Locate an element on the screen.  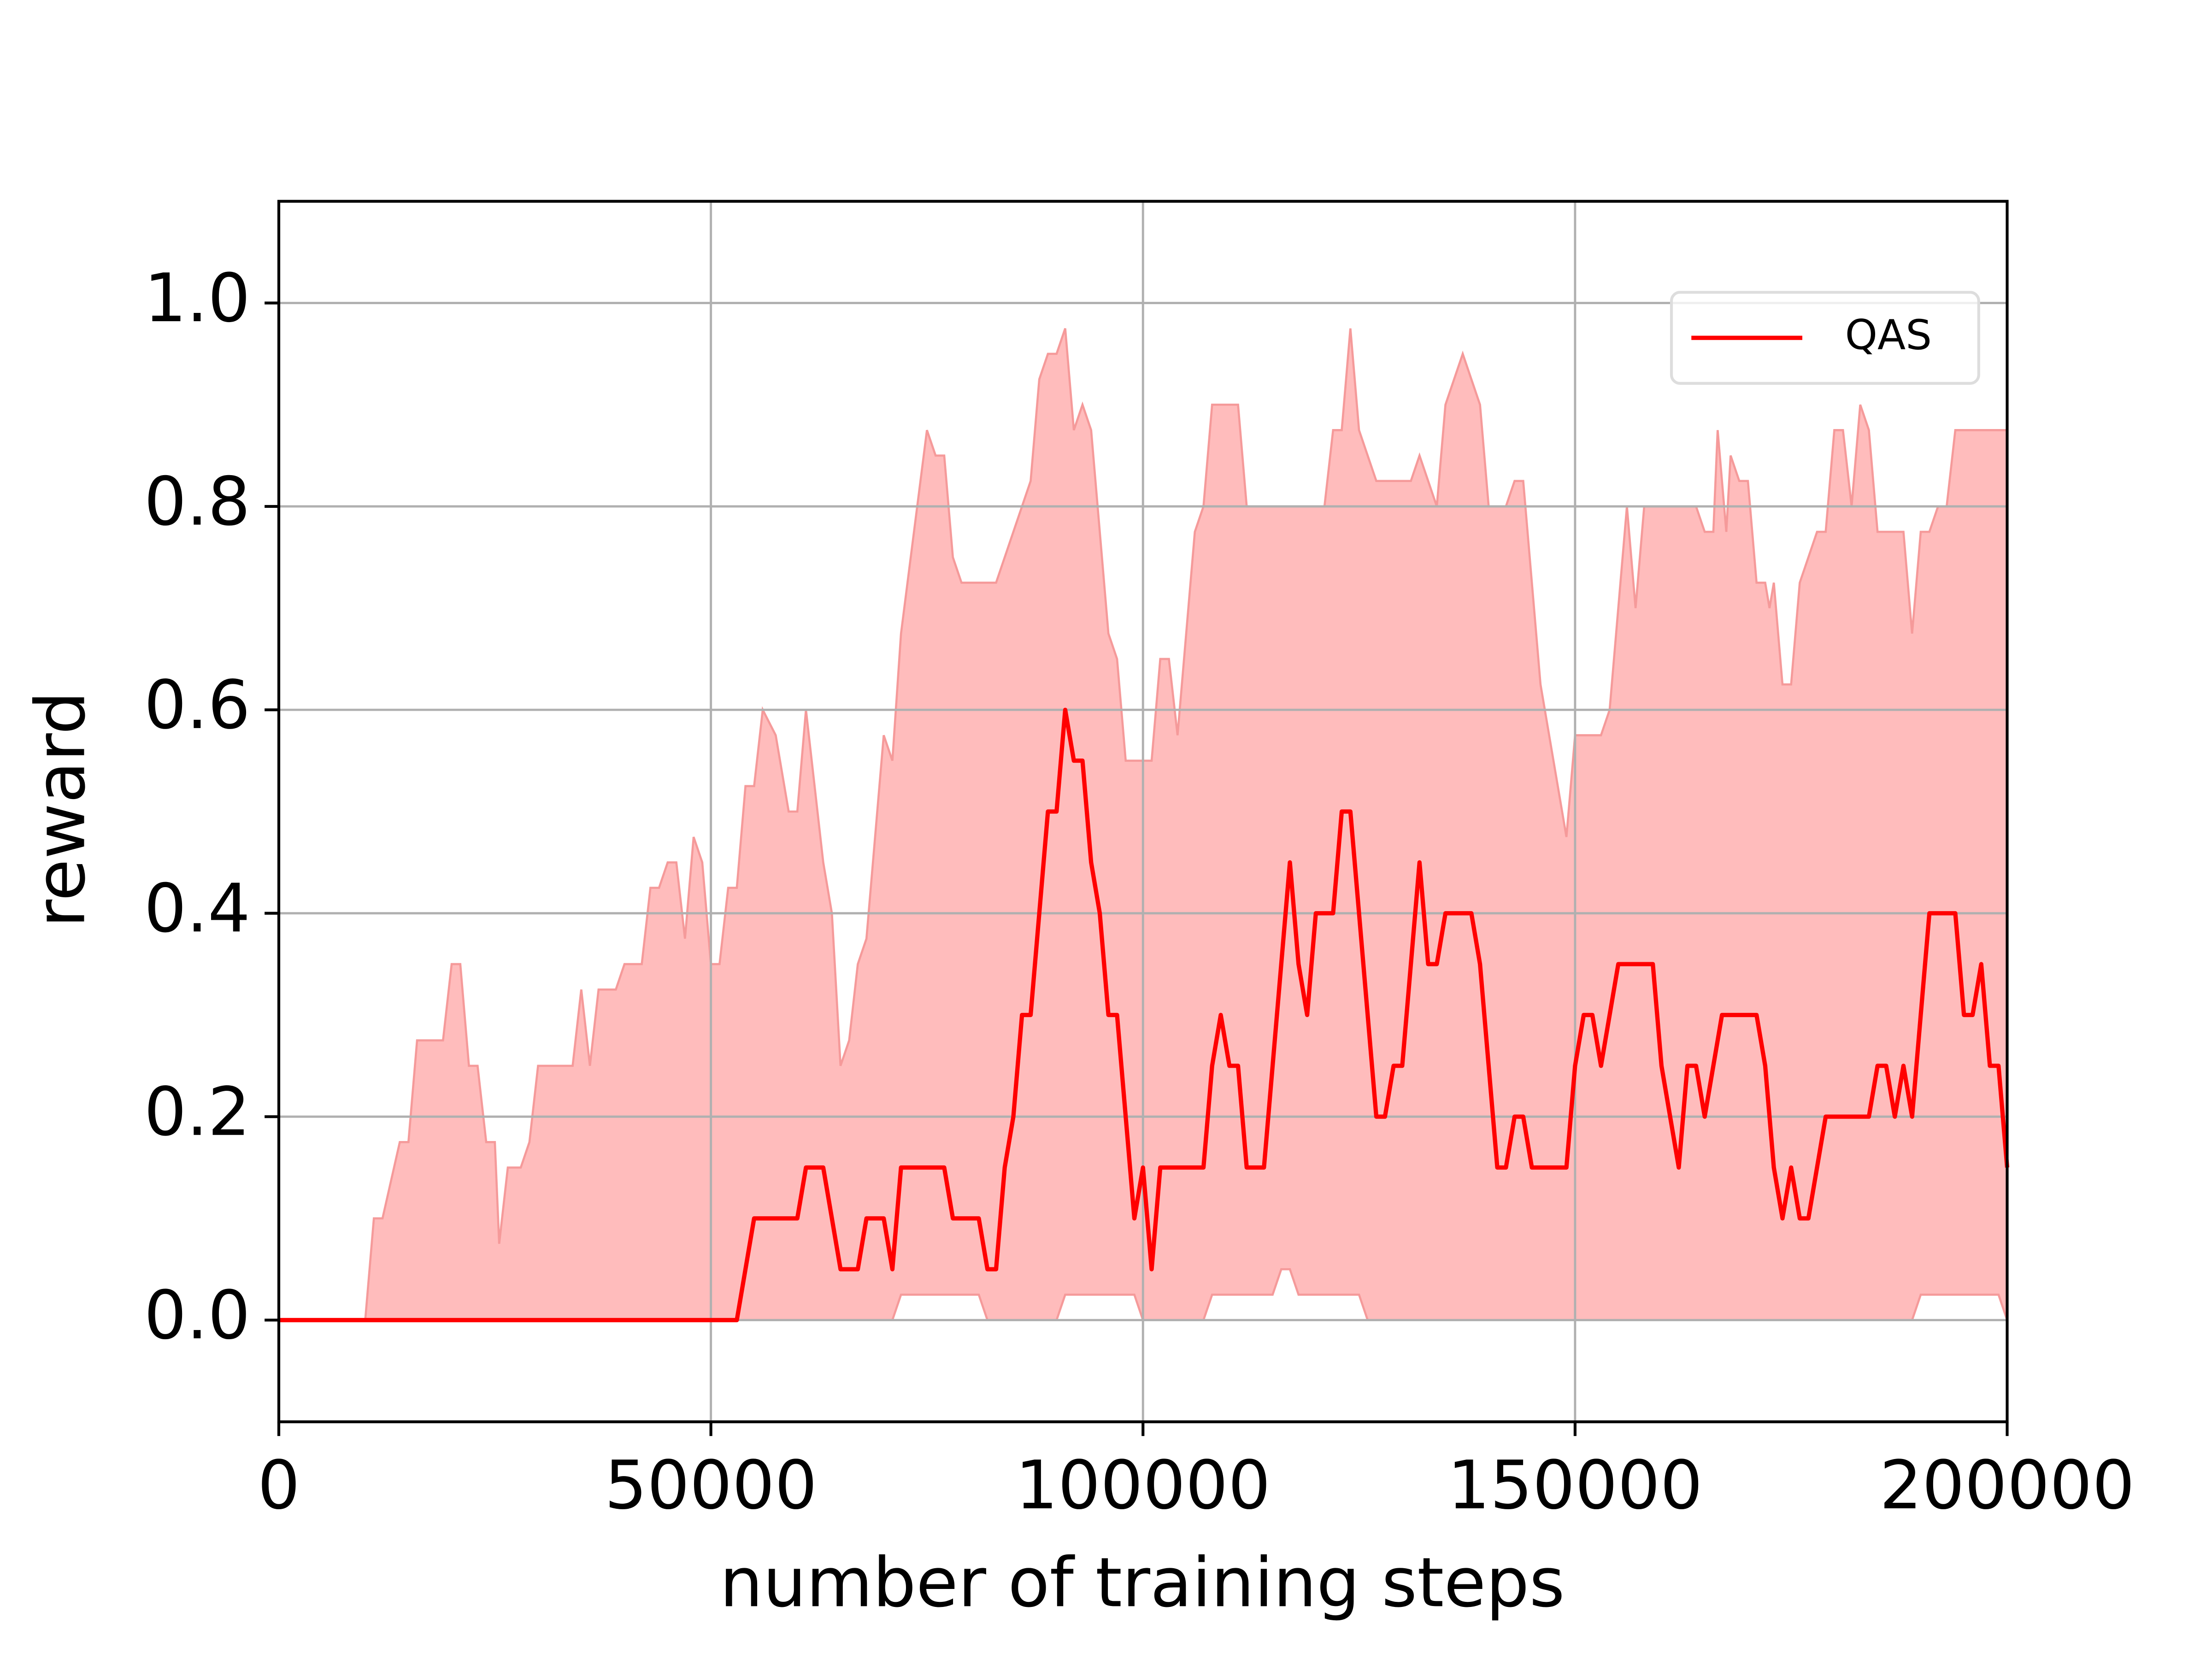
legend: QAS is located at coordinates (1825, 338).